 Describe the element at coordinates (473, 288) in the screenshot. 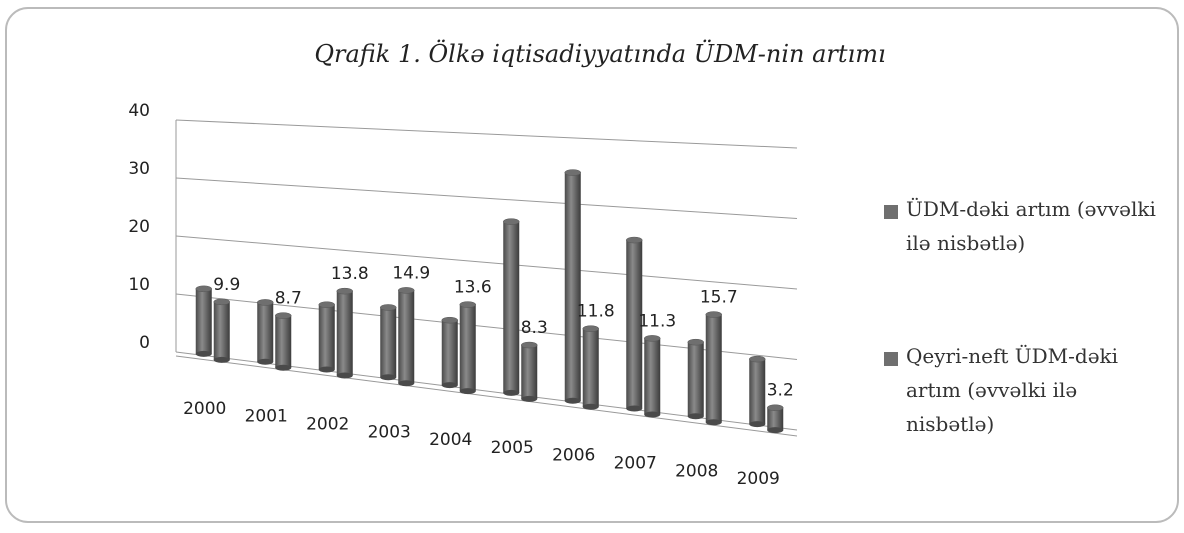

I see `data-label: 13.6` at that location.